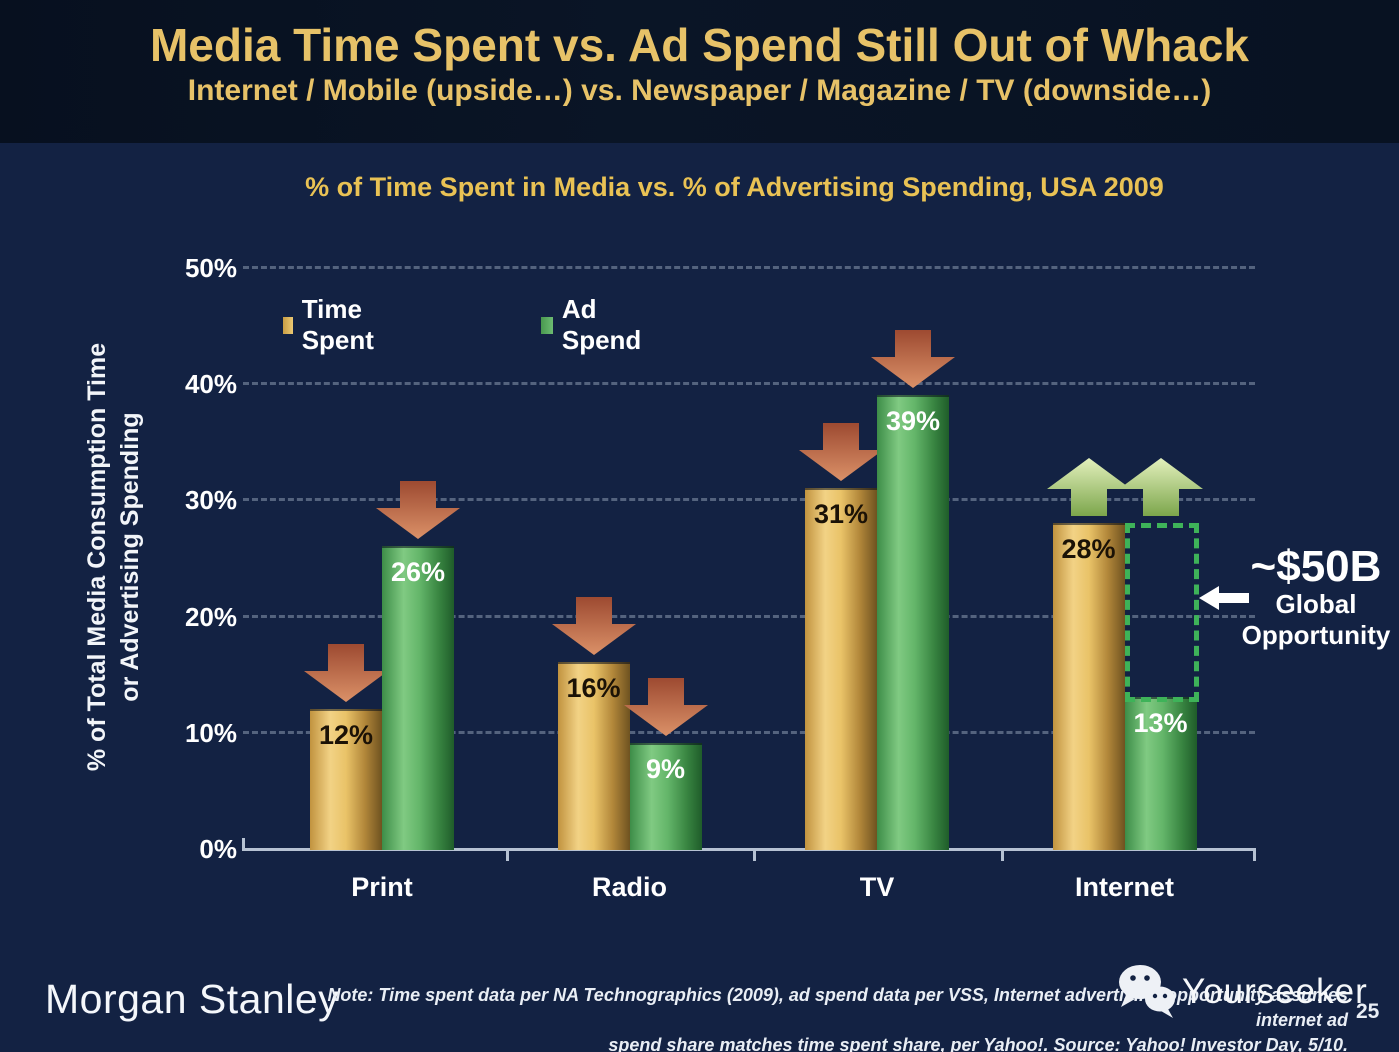  I want to click on gridline-10%, so click(749, 732).